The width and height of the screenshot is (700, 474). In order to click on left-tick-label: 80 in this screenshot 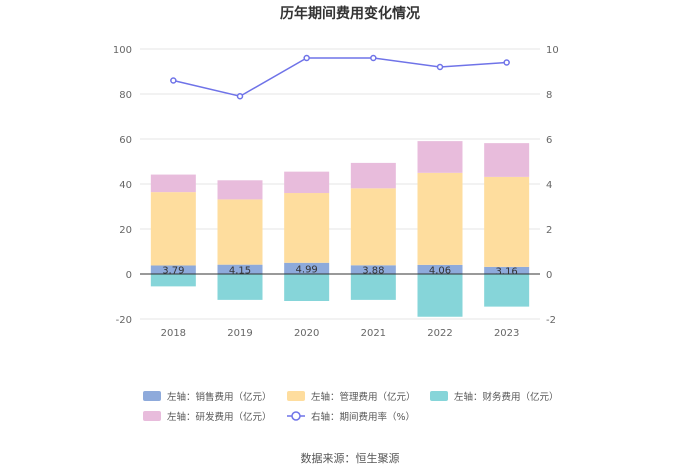, I will do `click(125, 95)`.